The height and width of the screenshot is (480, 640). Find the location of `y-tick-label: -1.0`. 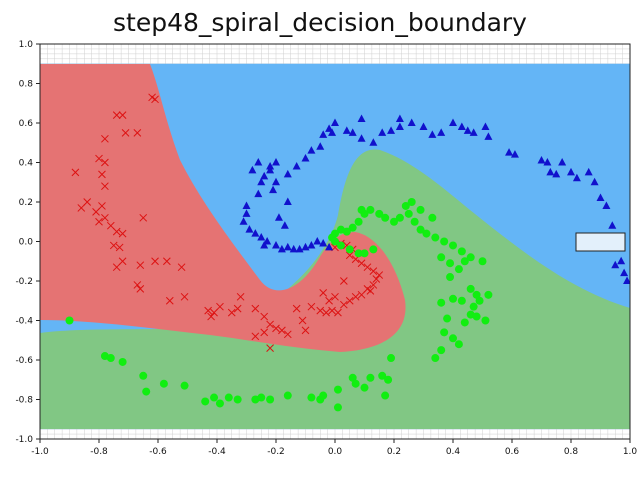

y-tick-label: -1.0 is located at coordinates (24, 440).